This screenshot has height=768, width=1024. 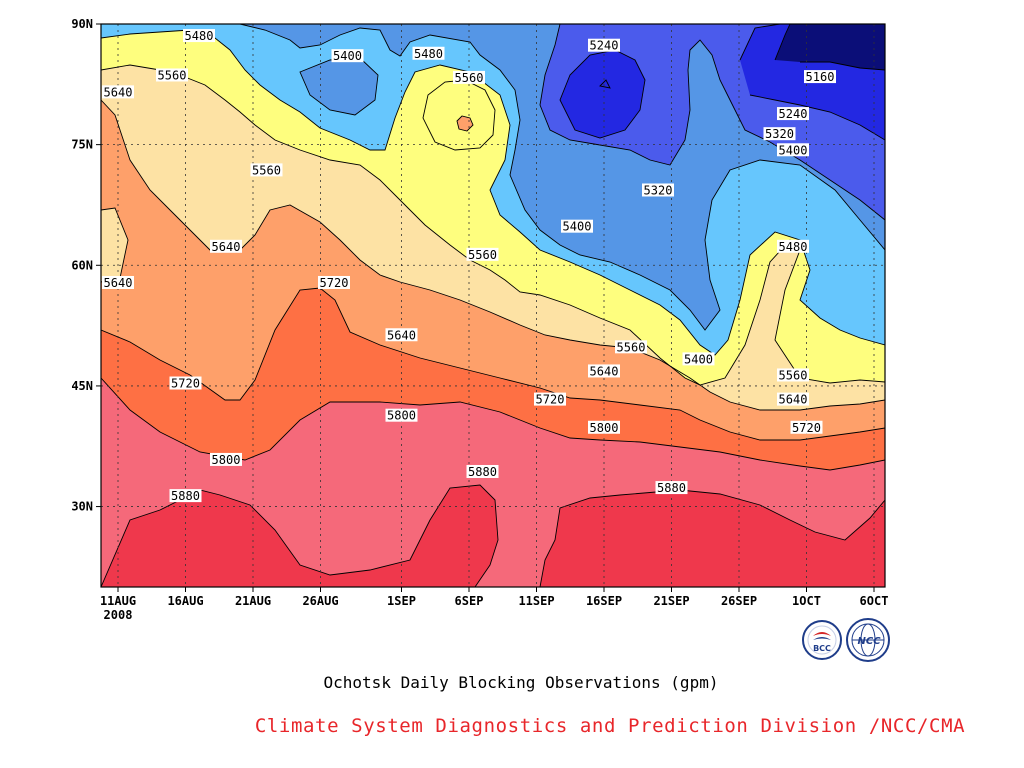 I want to click on bcc-logo-swirl-blue, so click(x=822, y=638).